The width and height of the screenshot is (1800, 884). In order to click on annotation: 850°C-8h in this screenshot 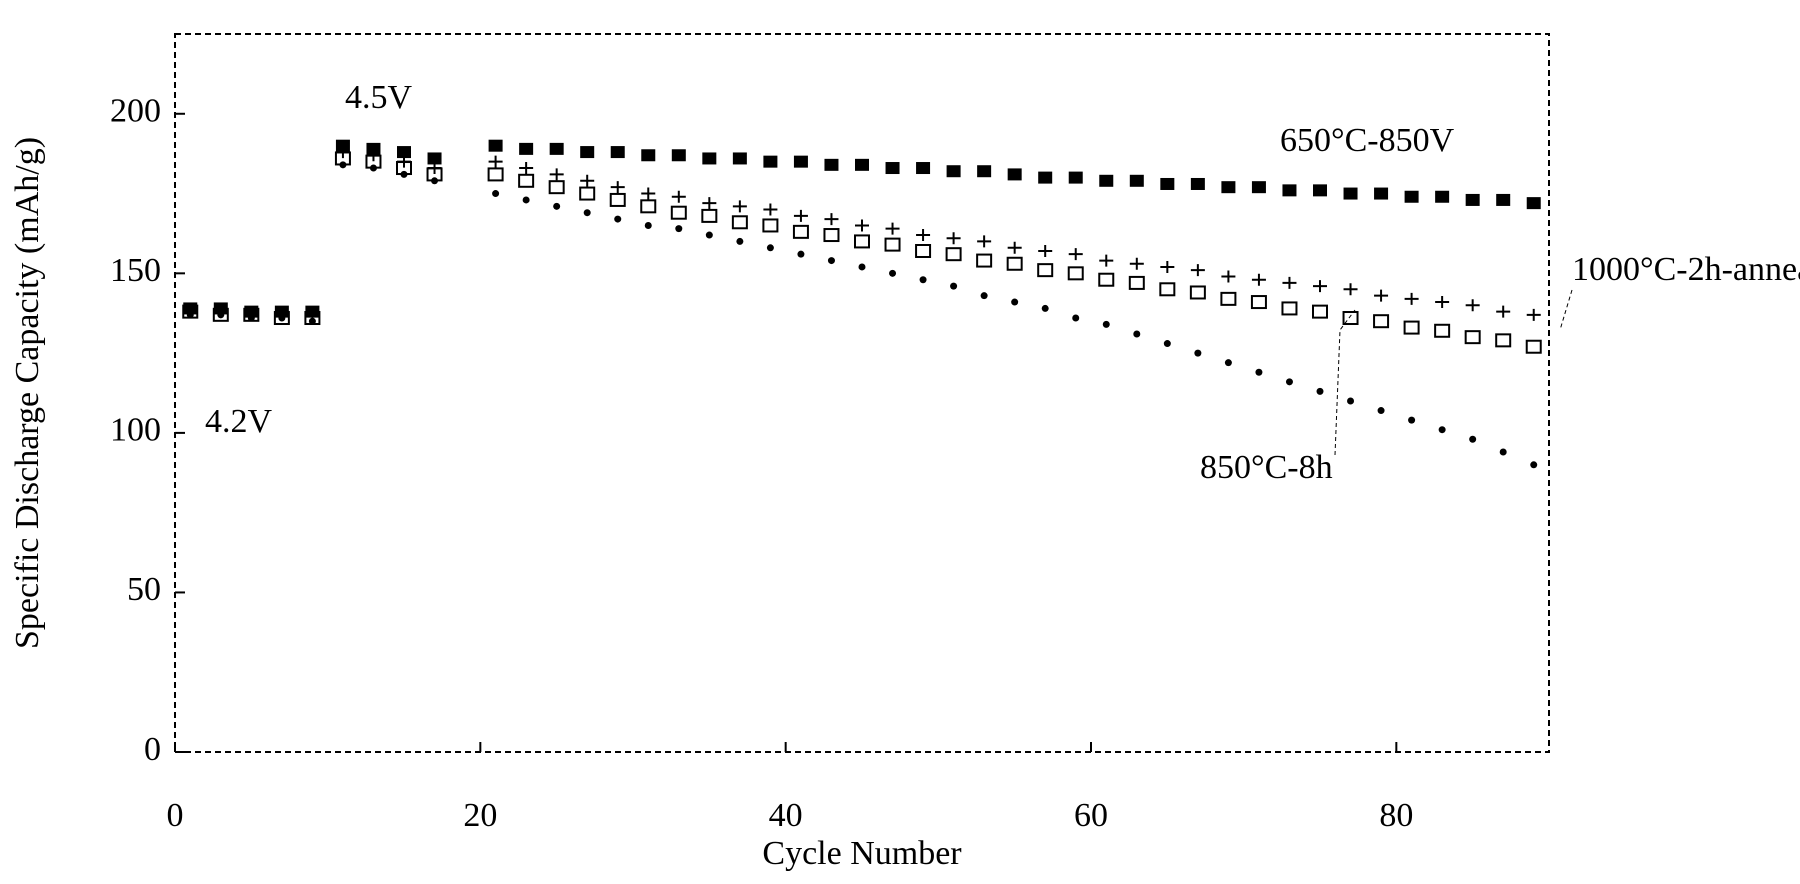, I will do `click(1266, 467)`.